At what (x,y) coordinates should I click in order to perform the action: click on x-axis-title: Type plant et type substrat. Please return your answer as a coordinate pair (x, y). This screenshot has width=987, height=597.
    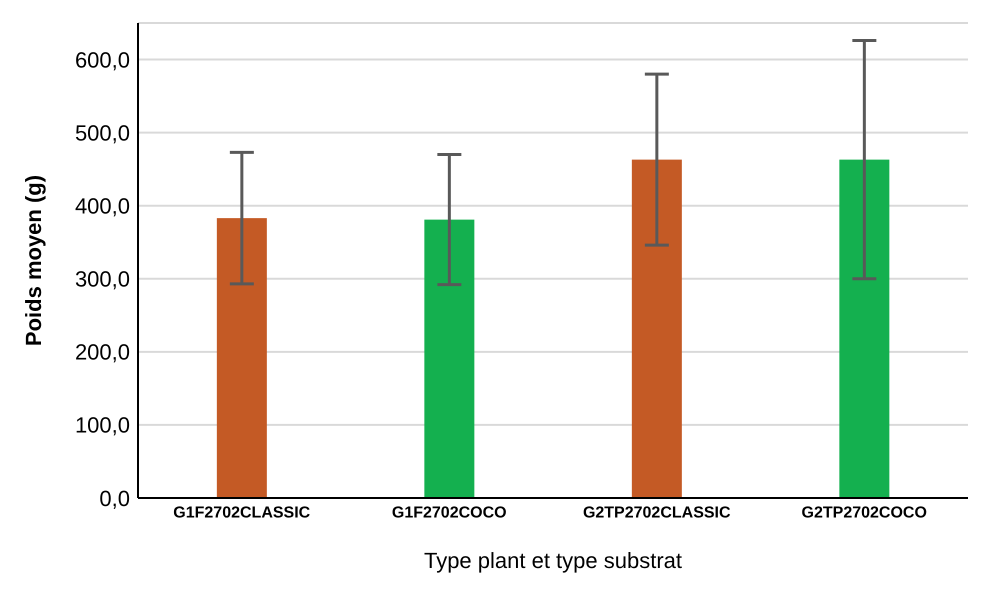
    Looking at the image, I should click on (553, 560).